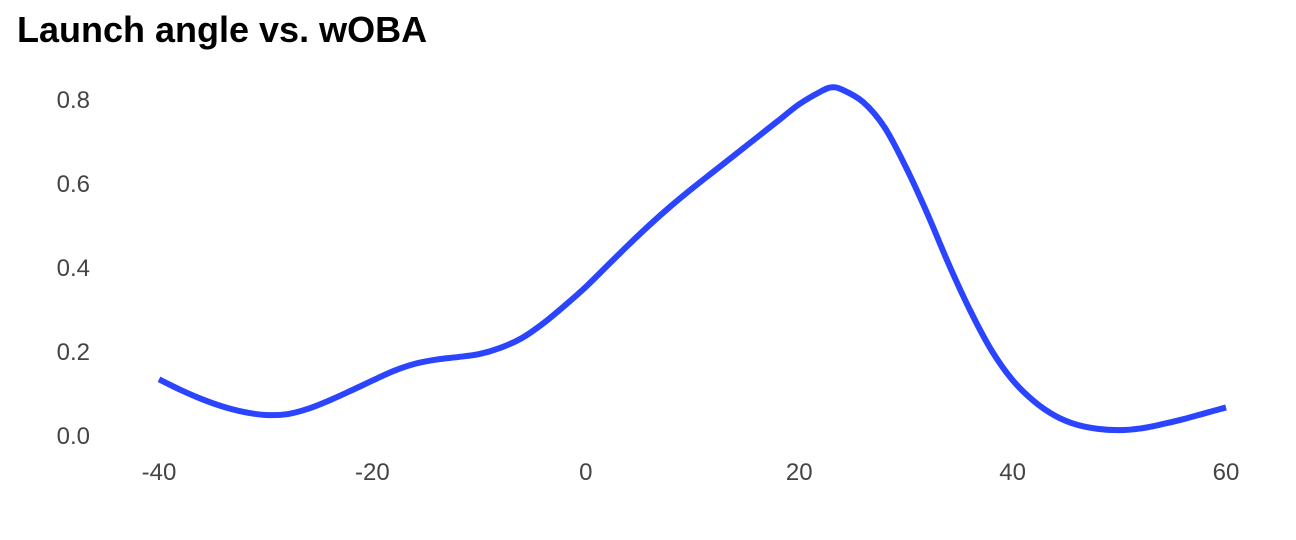 The width and height of the screenshot is (1296, 540). Describe the element at coordinates (73, 184) in the screenshot. I see `y-tick-label: 0.6` at that location.